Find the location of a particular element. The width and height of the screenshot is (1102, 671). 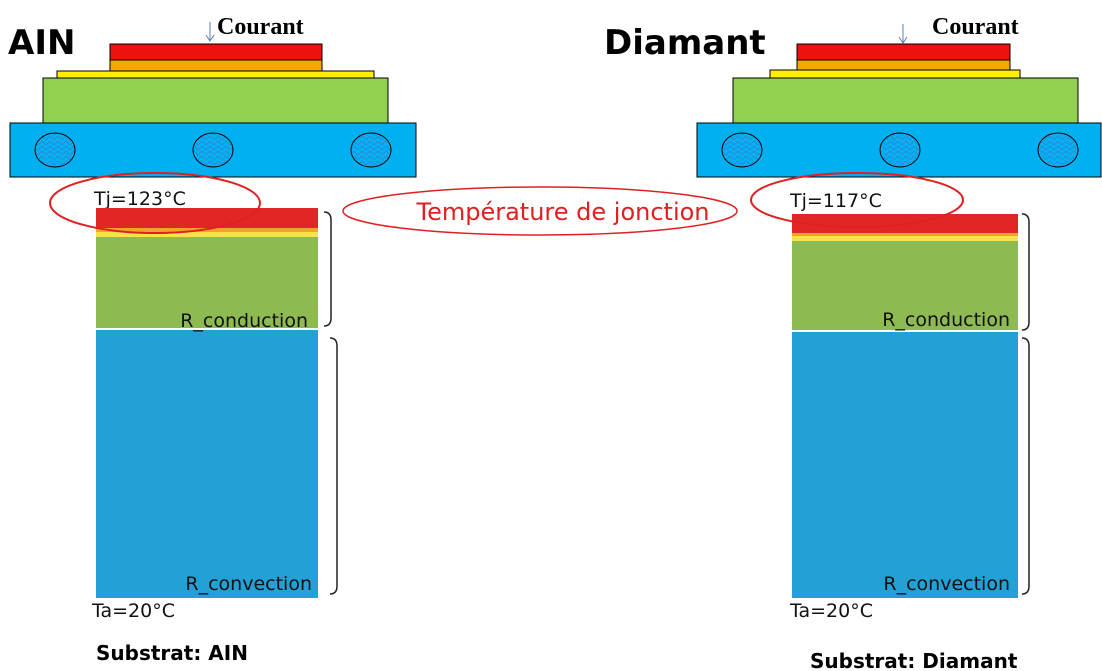

layer-solder is located at coordinates (905, 234).